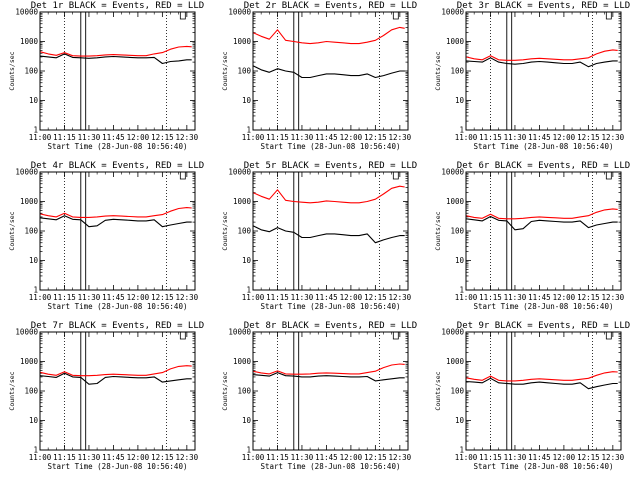  Describe the element at coordinates (117, 326) in the screenshot. I see `panel-title: Det 7r BLACK = Events, RED = LLD` at that location.